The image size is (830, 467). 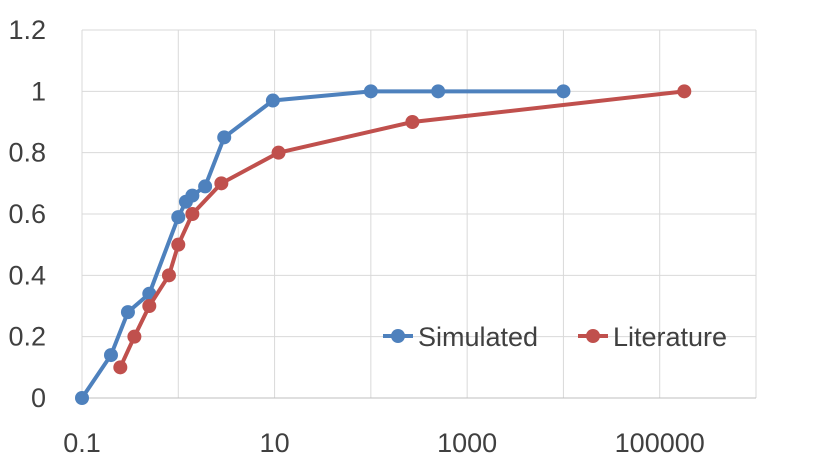 I want to click on legend-item-literature: Literature, so click(x=652, y=337).